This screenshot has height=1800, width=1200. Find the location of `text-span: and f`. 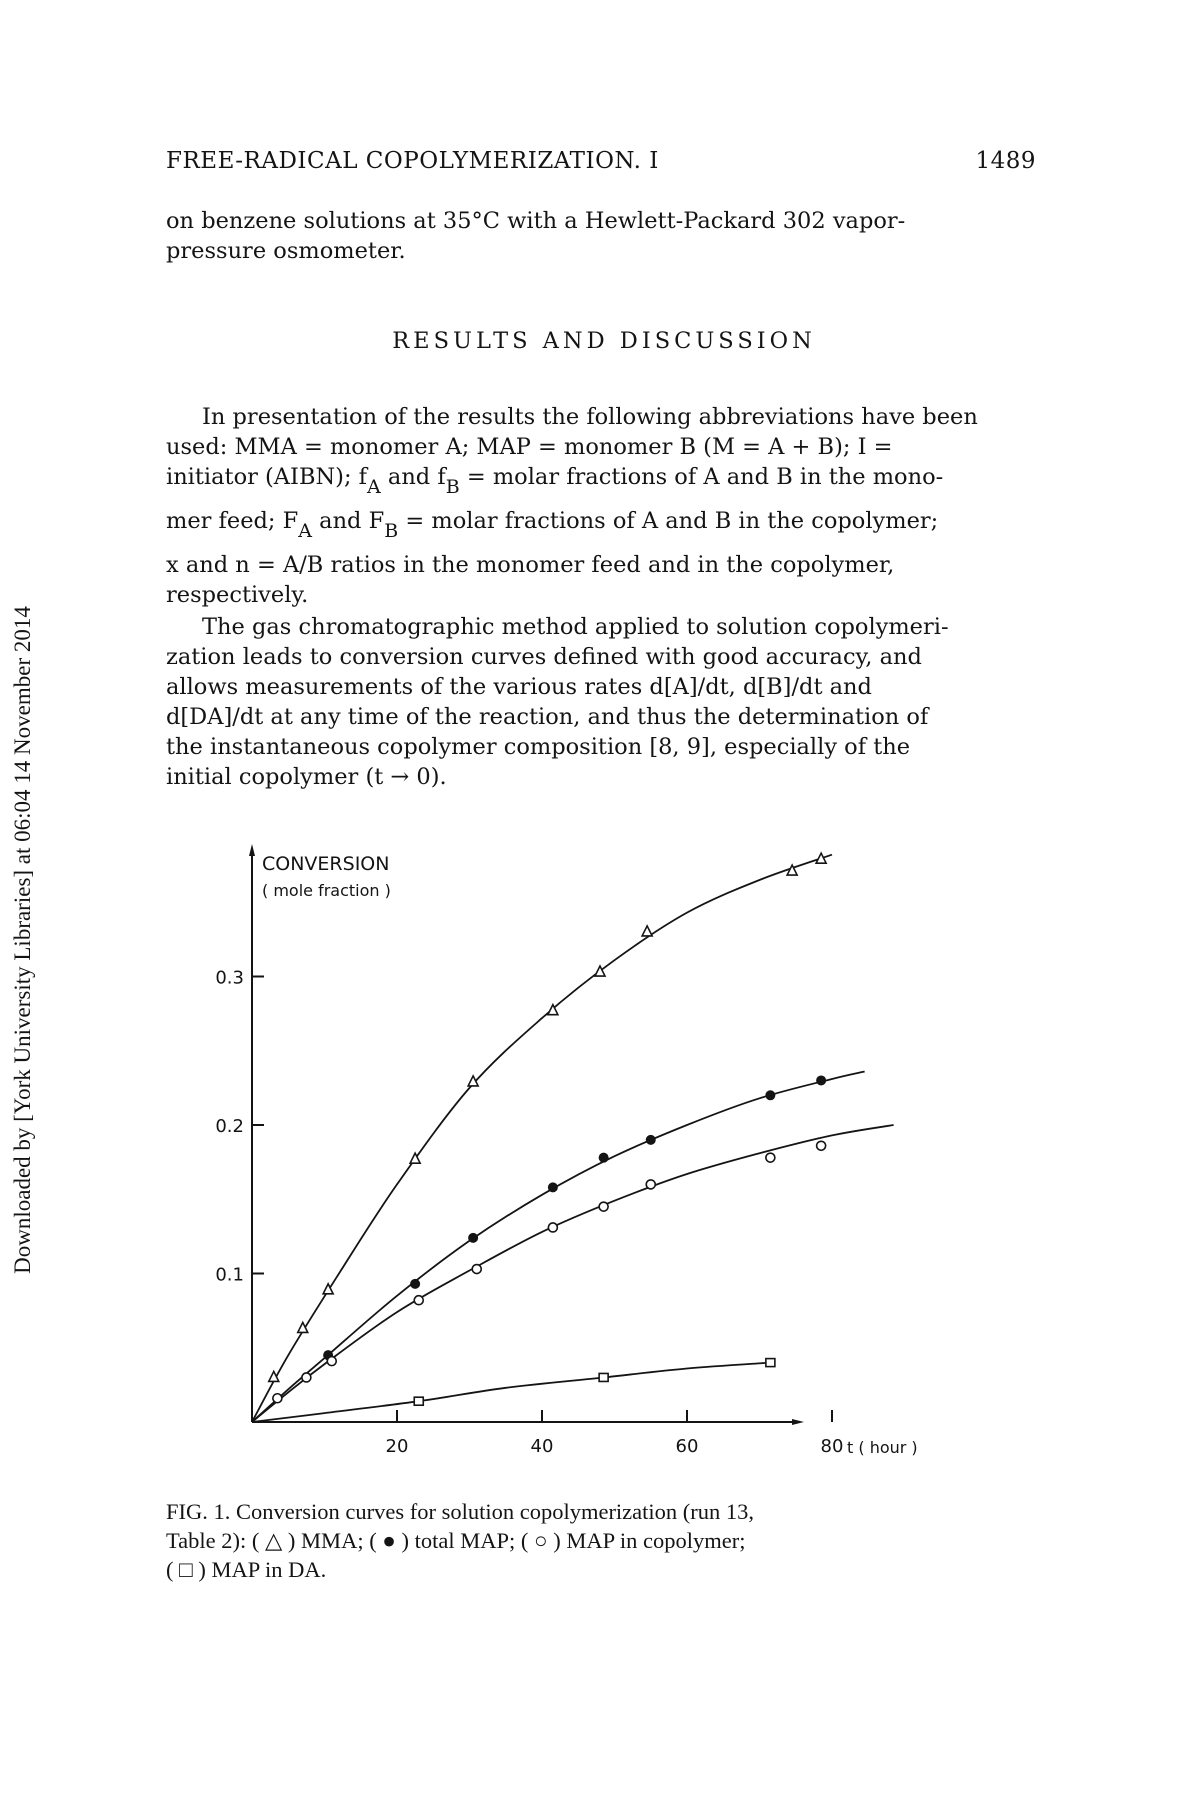

text-span: and f is located at coordinates (413, 477).